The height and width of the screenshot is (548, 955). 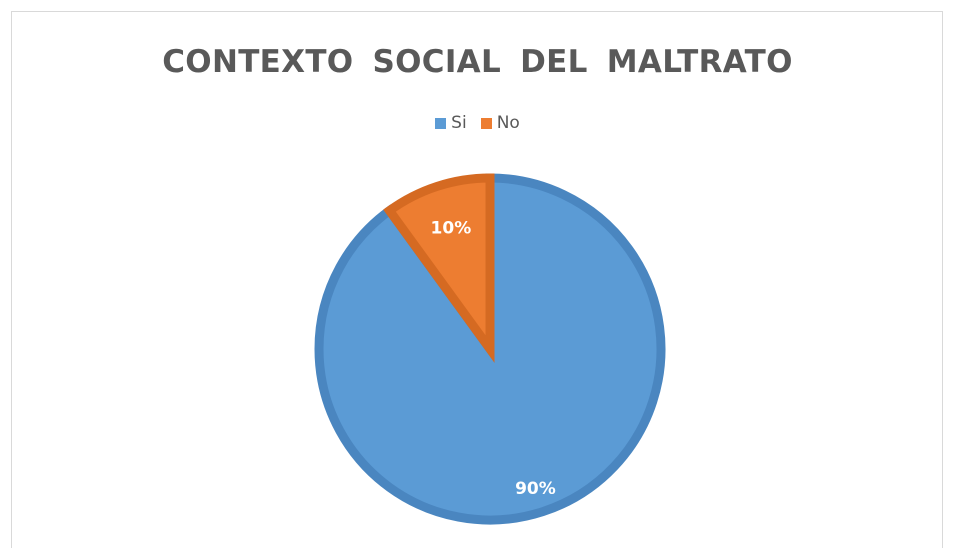 I want to click on chart-title: CONTEXTO SOCIAL DEL MALTRATO, so click(x=477, y=62).